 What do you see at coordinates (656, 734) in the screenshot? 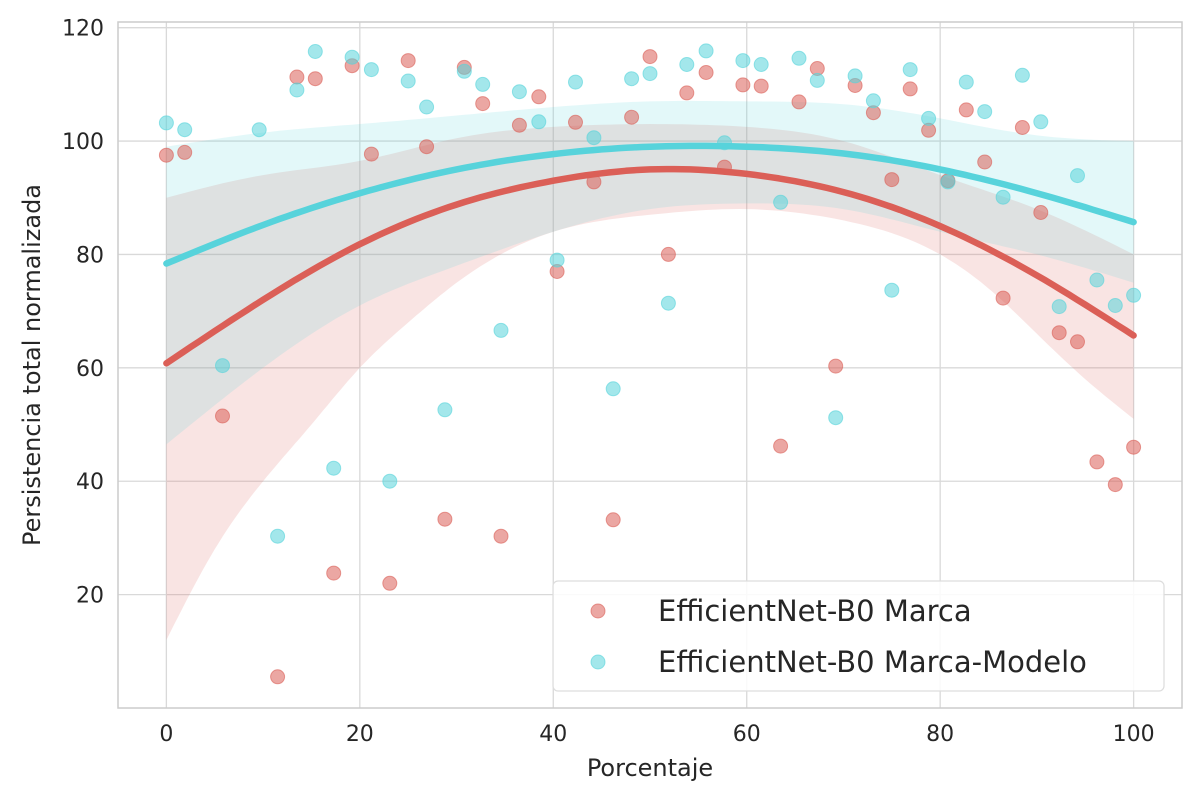
I see `x-tick-labels: 0 20 40 60 80 100` at bounding box center [656, 734].